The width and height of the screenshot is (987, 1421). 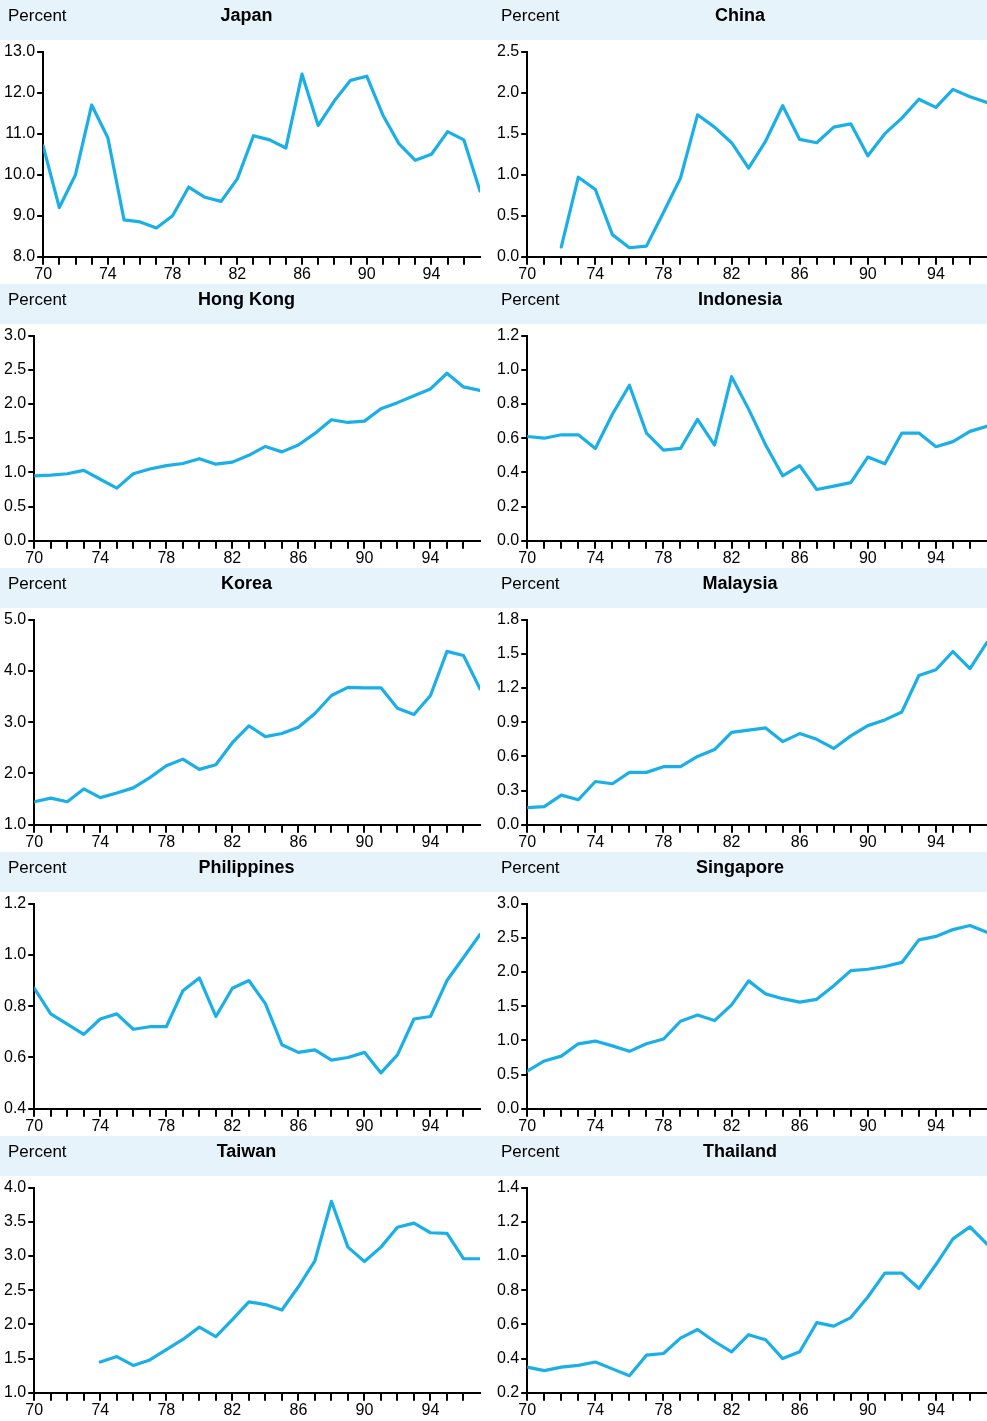 I want to click on y-tick-label: 10.0, so click(x=20, y=174).